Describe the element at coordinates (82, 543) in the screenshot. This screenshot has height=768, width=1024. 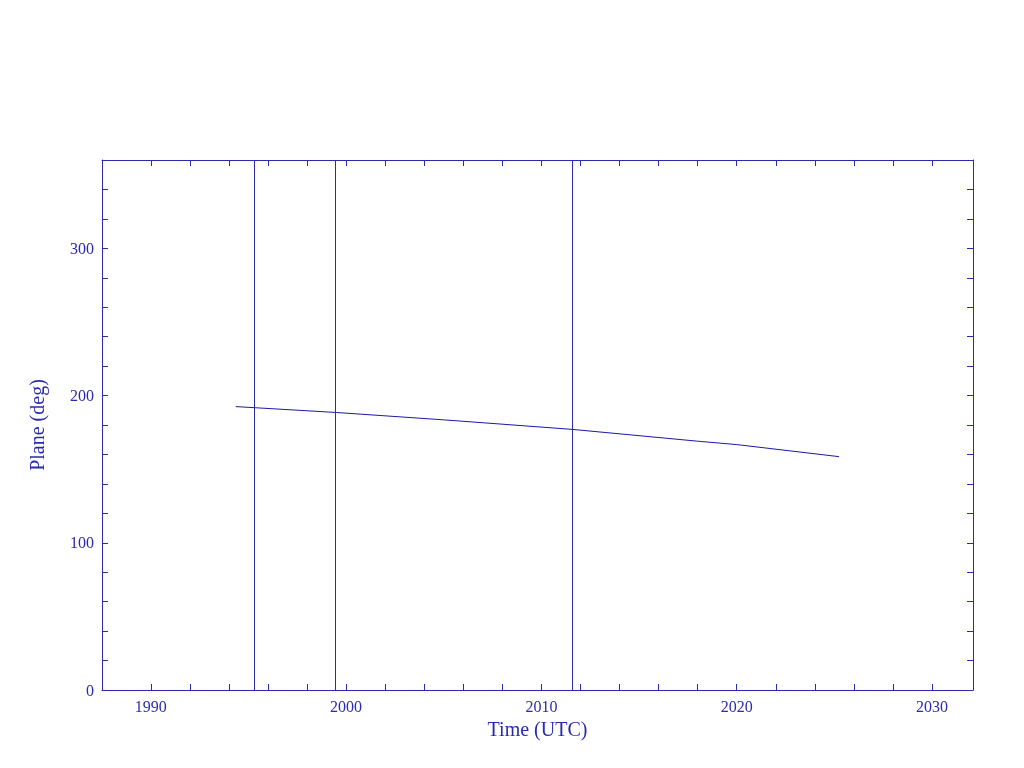
I see `y-tick-label: 100` at that location.